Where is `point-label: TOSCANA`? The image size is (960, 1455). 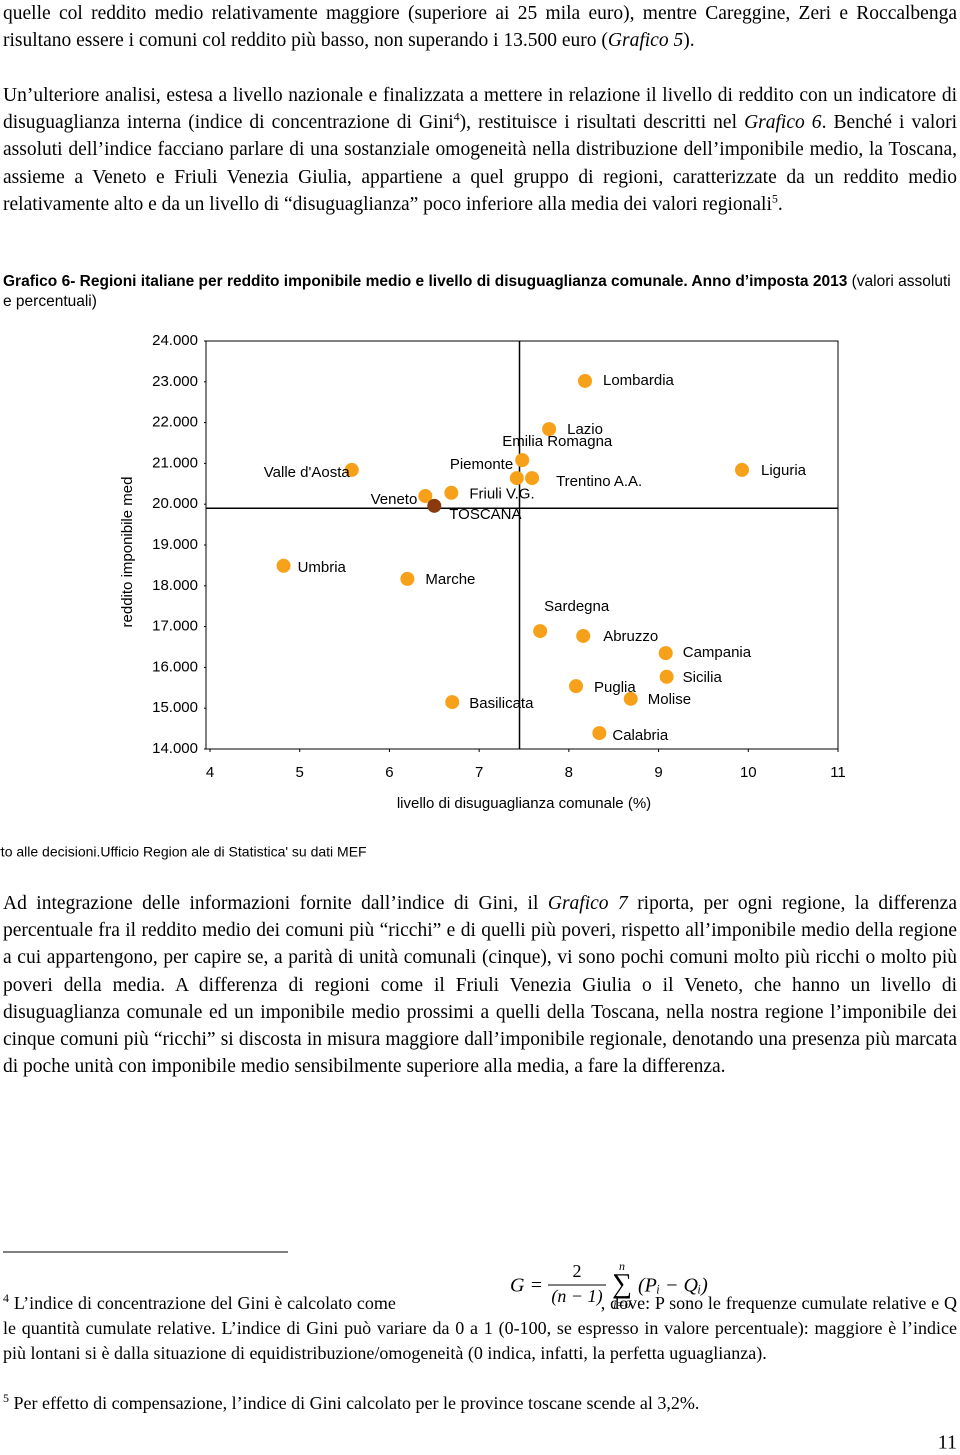 point-label: TOSCANA is located at coordinates (485, 514).